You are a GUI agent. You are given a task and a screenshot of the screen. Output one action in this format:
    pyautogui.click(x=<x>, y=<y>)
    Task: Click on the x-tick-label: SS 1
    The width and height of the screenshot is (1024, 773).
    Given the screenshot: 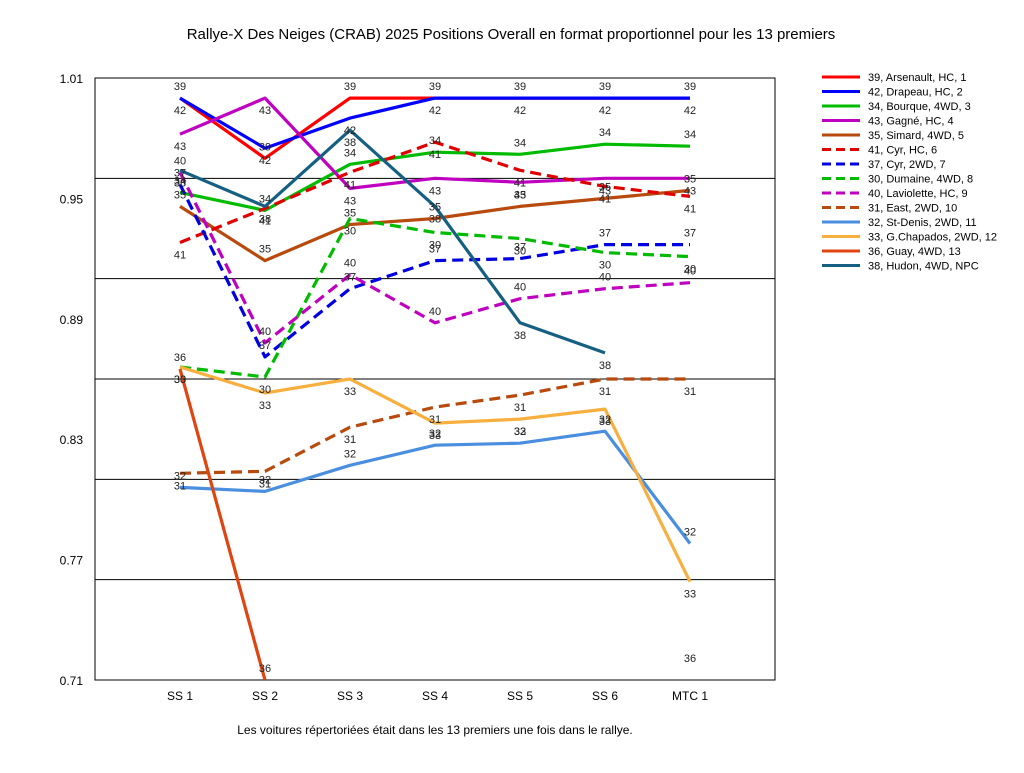 What is the action you would take?
    pyautogui.click(x=180, y=696)
    